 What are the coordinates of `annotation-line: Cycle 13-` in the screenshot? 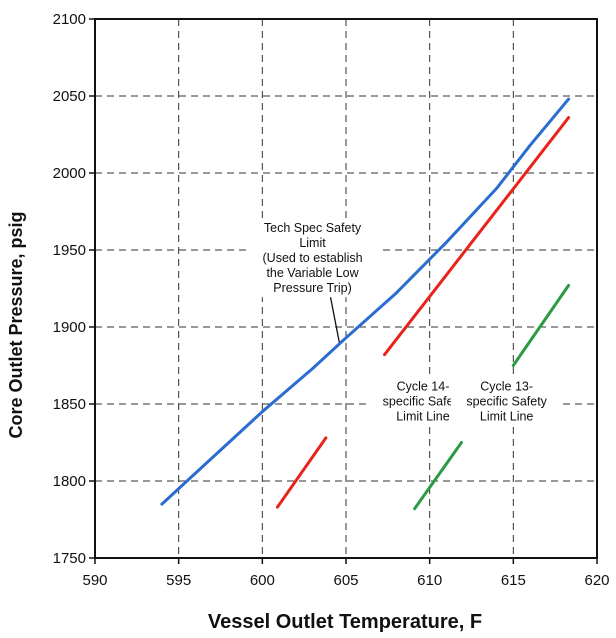 It's located at (506, 386).